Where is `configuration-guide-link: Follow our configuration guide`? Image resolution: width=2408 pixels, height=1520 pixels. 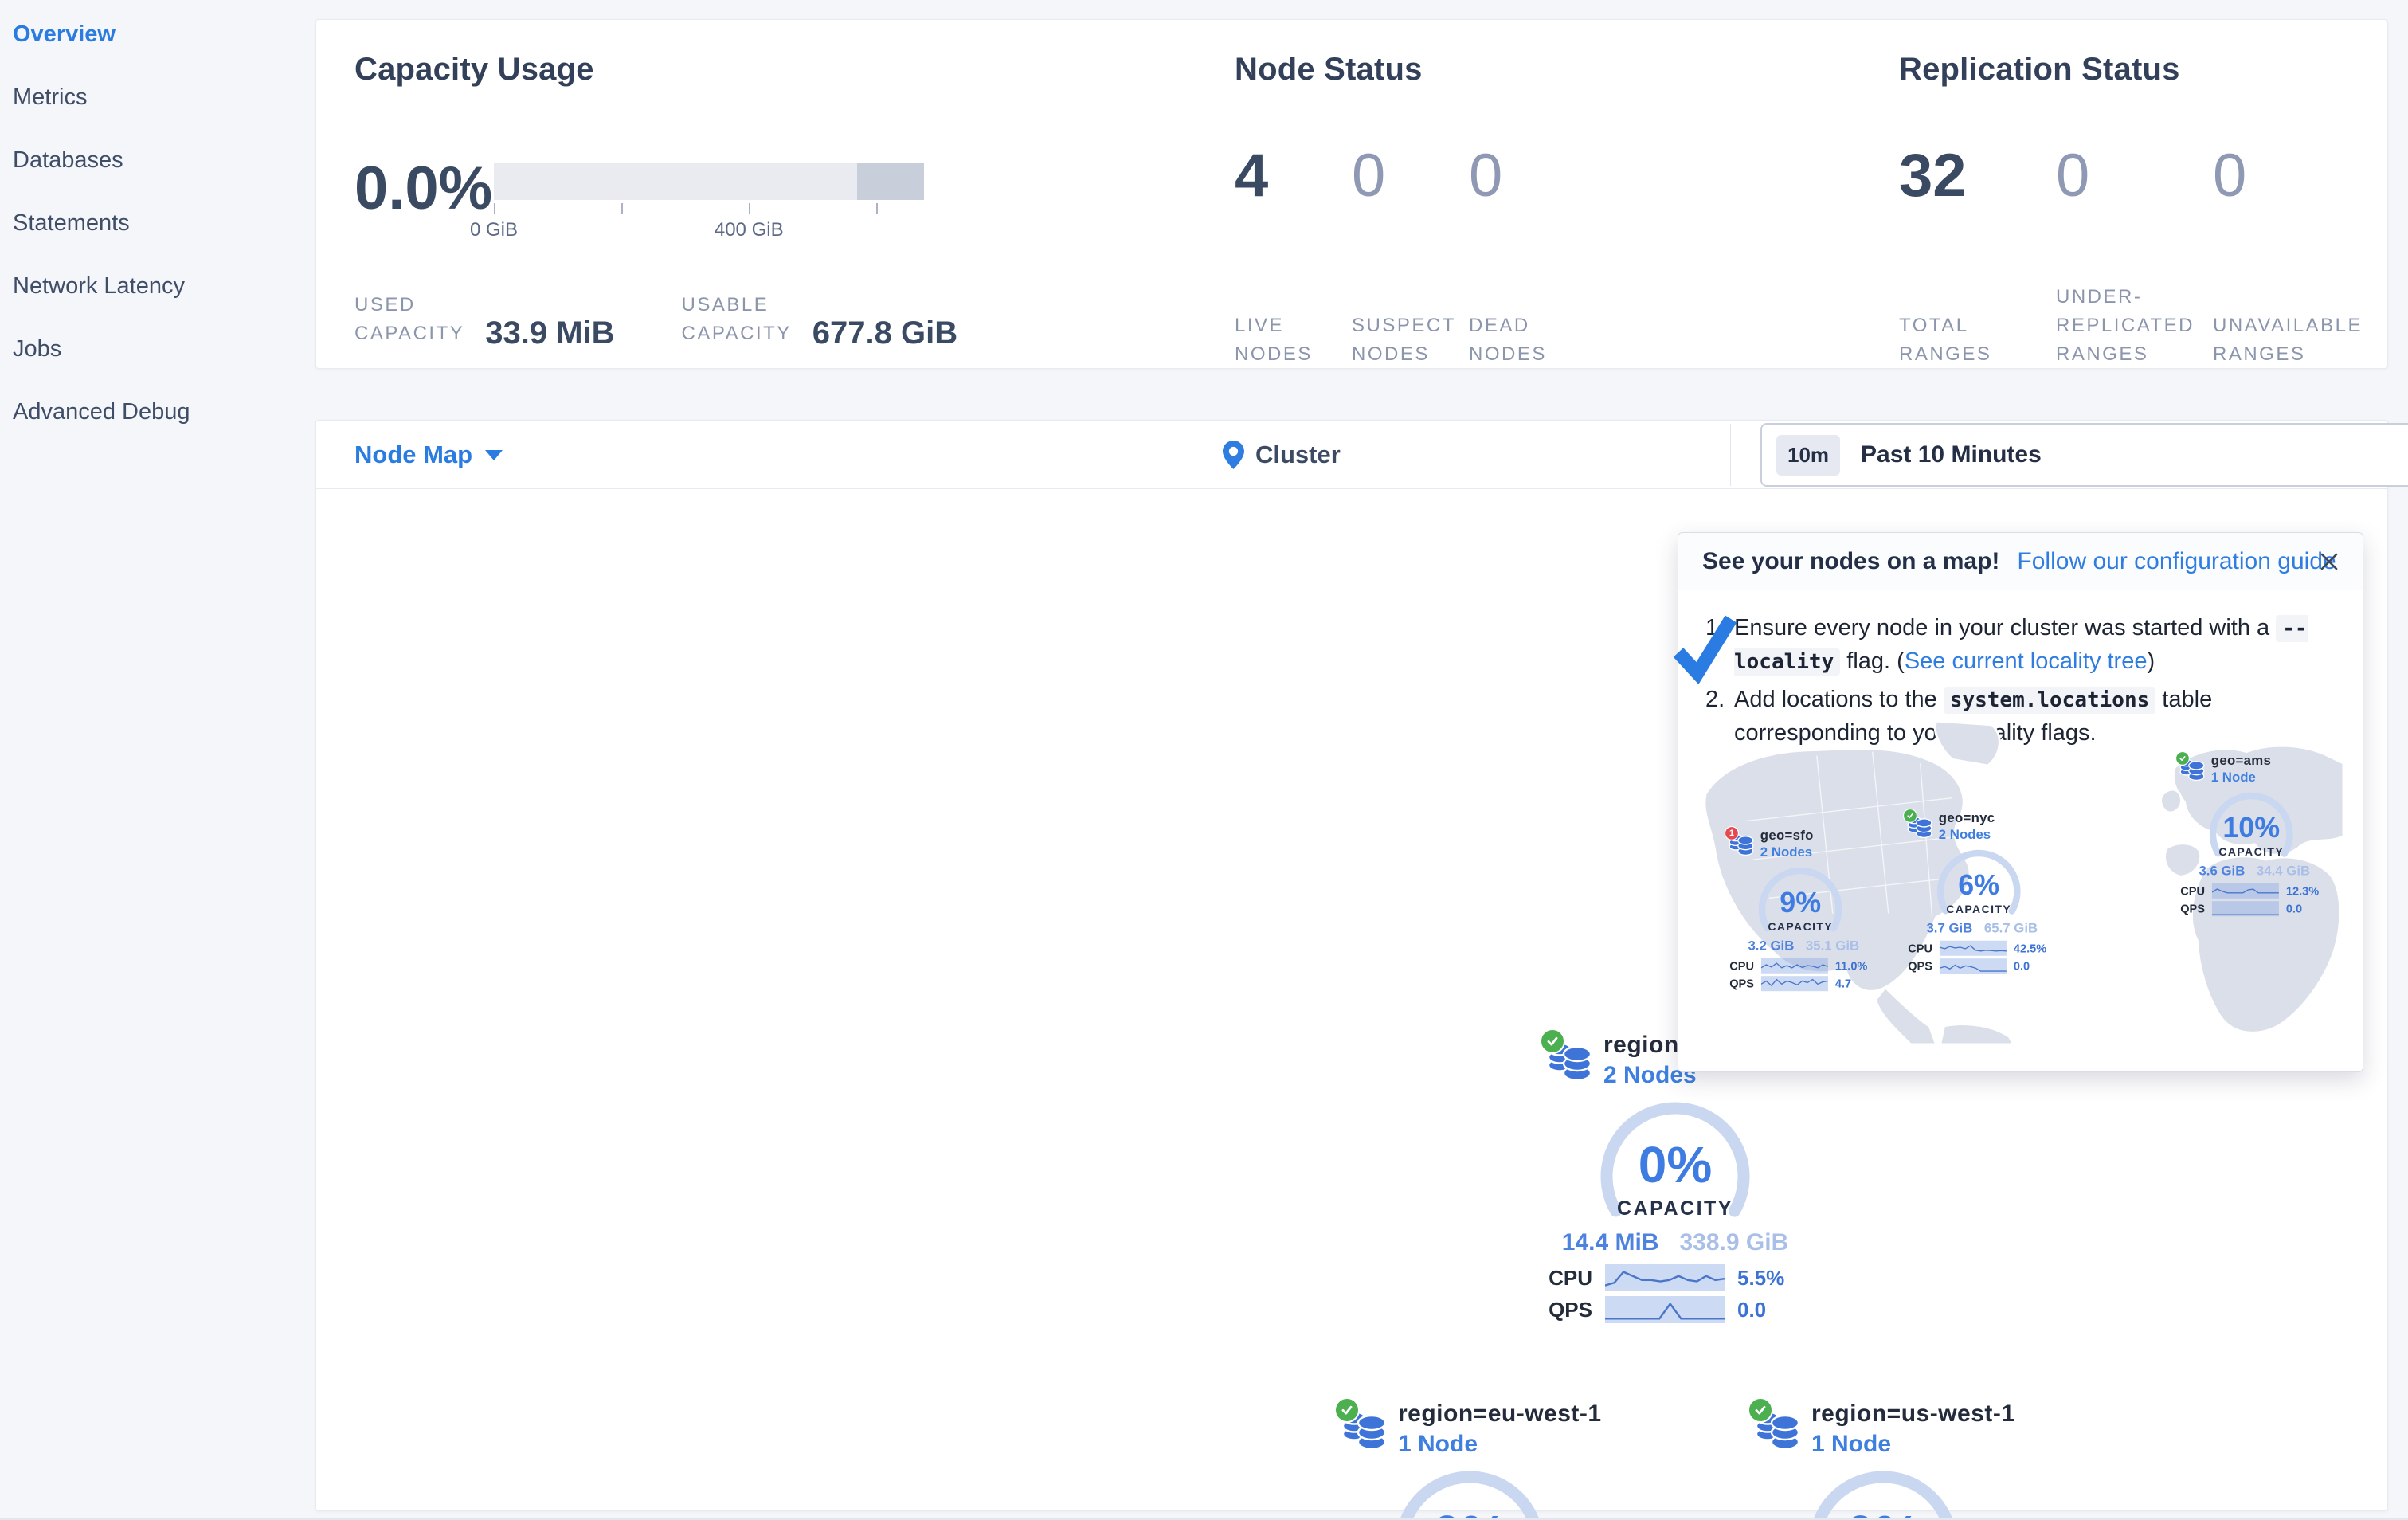 configuration-guide-link: Follow our configuration guide is located at coordinates (2176, 560).